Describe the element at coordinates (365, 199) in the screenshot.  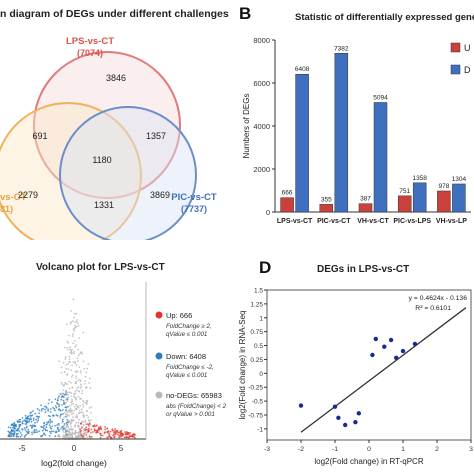
I see `bar-data-label: 387` at that location.